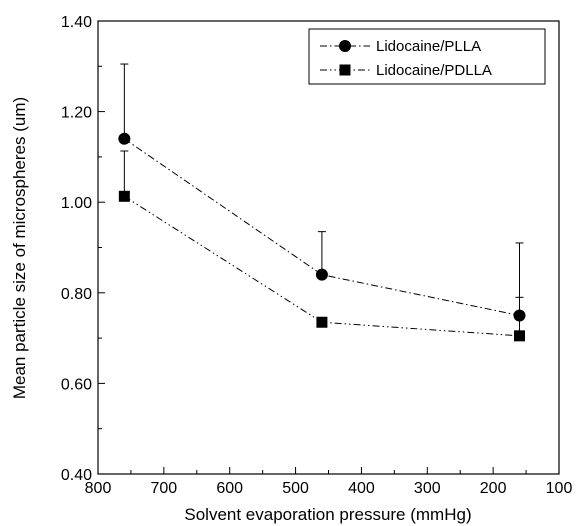 The height and width of the screenshot is (526, 577). What do you see at coordinates (19, 248) in the screenshot?
I see `y-axis-title: Mean particle size of microspheres (um)` at bounding box center [19, 248].